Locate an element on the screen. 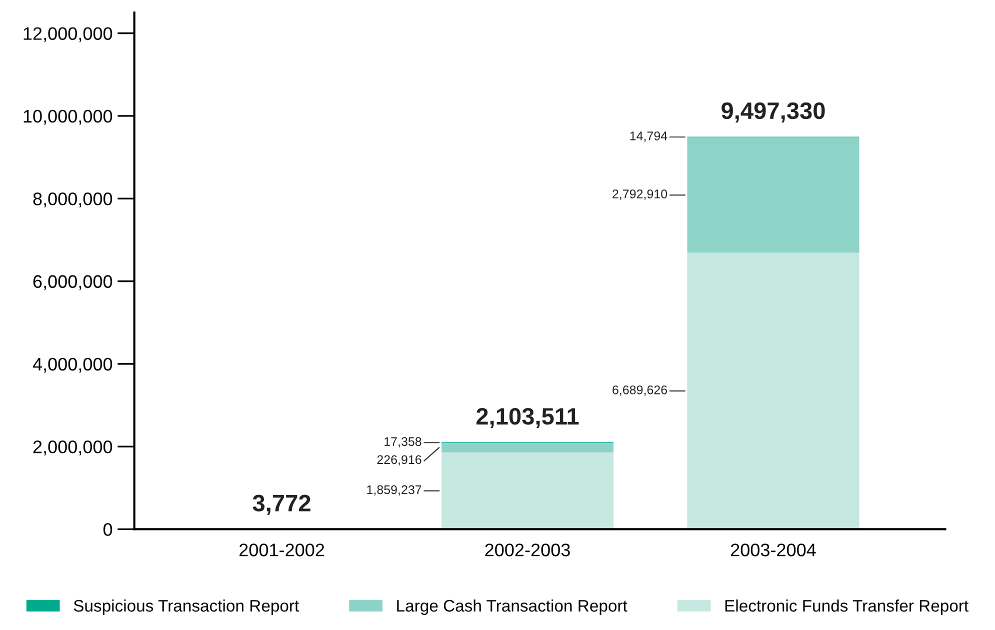  data-label: 1,859,237 is located at coordinates (394, 490).